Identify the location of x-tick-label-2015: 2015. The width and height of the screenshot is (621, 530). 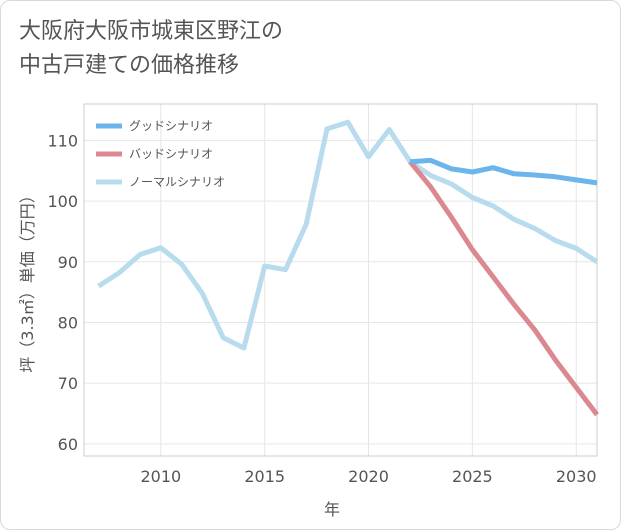
(264, 476).